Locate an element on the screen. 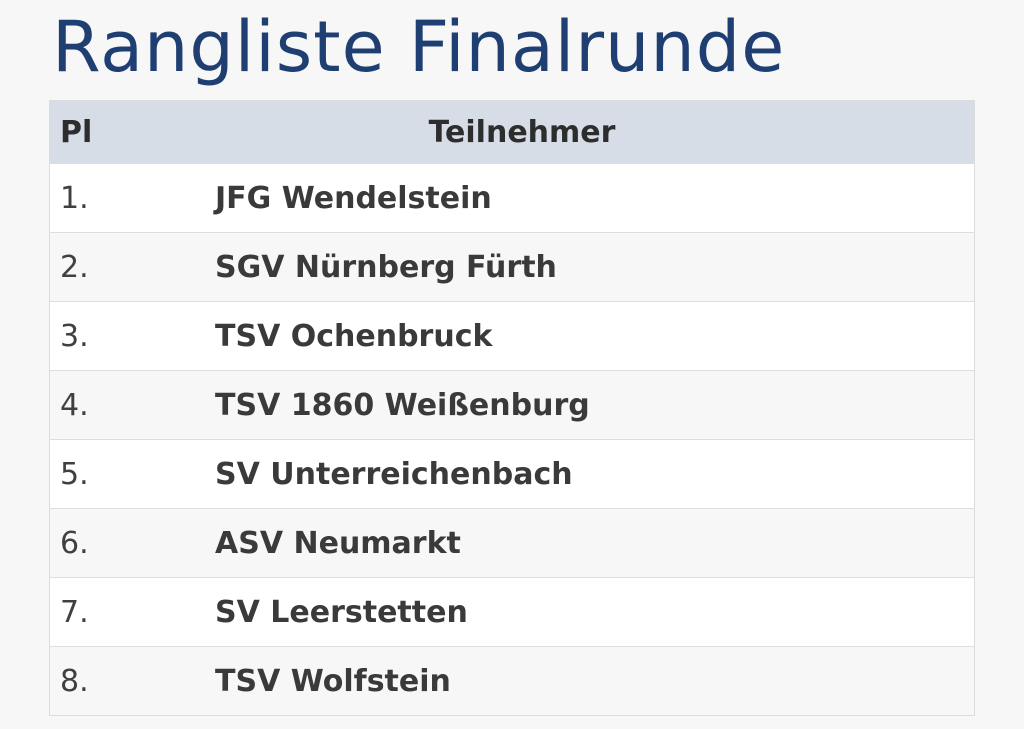 The width and height of the screenshot is (1024, 729). team-cell: JFG Wendelstein is located at coordinates (592, 198).